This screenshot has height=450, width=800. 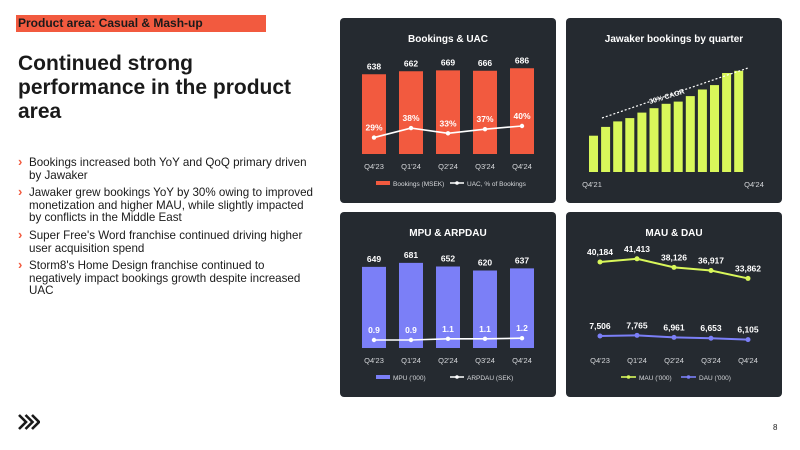 I want to click on line-value-label: 6,105, so click(x=748, y=330).